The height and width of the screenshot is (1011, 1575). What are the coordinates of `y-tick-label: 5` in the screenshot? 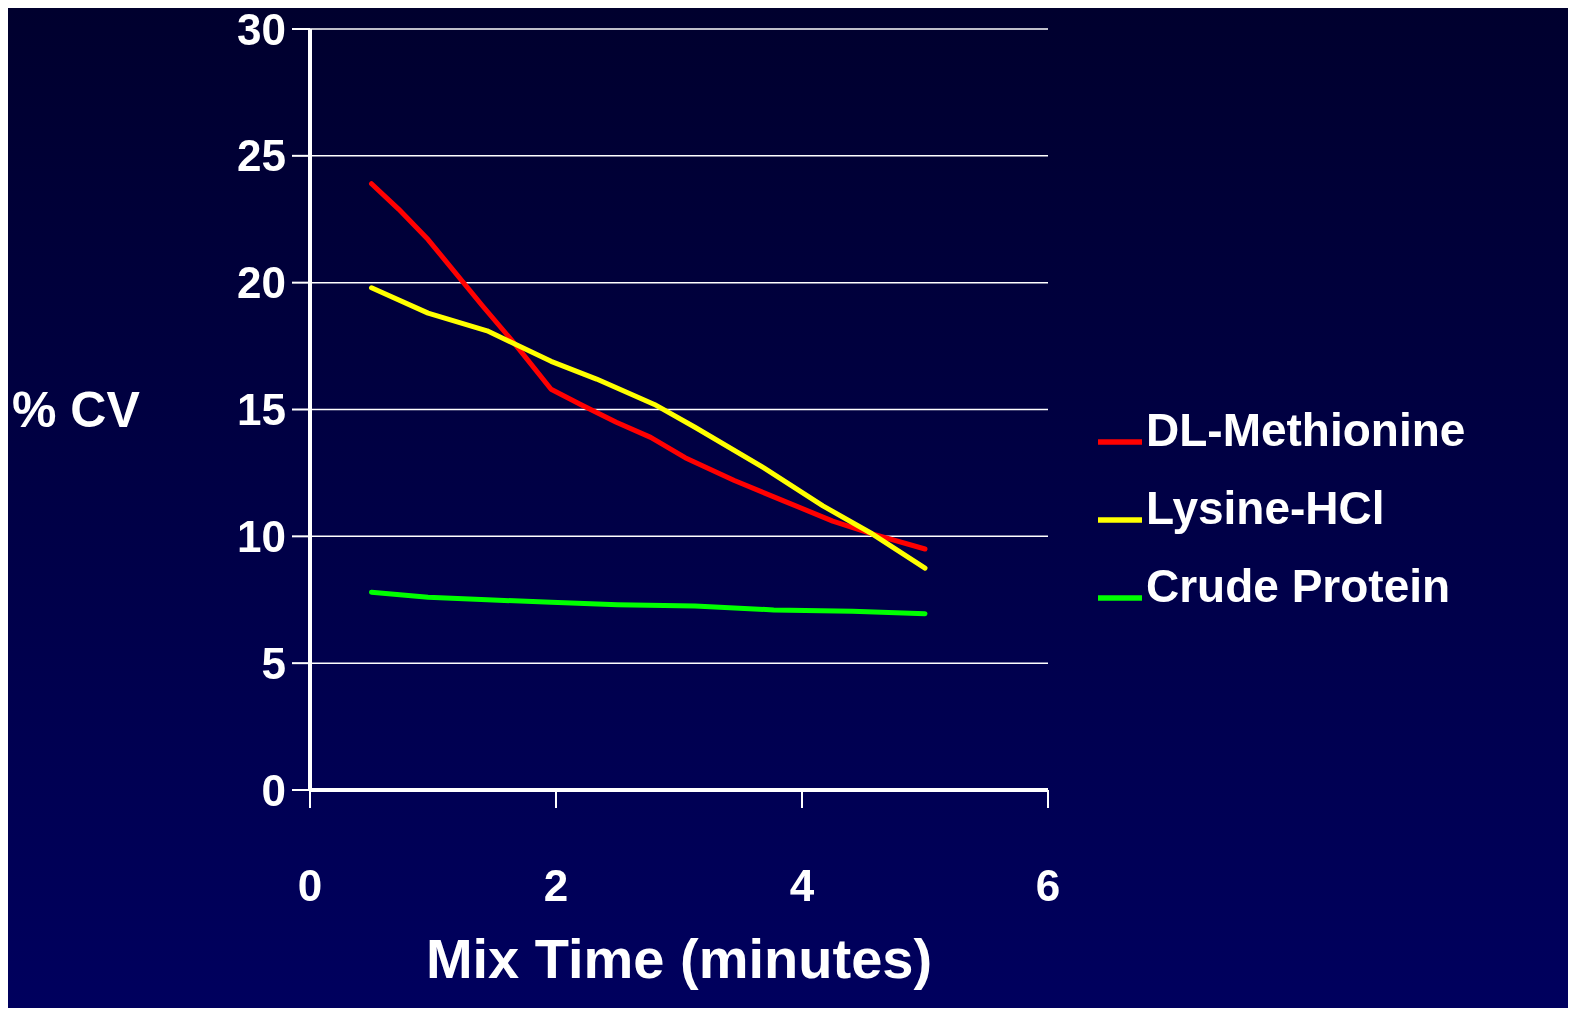 It's located at (273, 663).